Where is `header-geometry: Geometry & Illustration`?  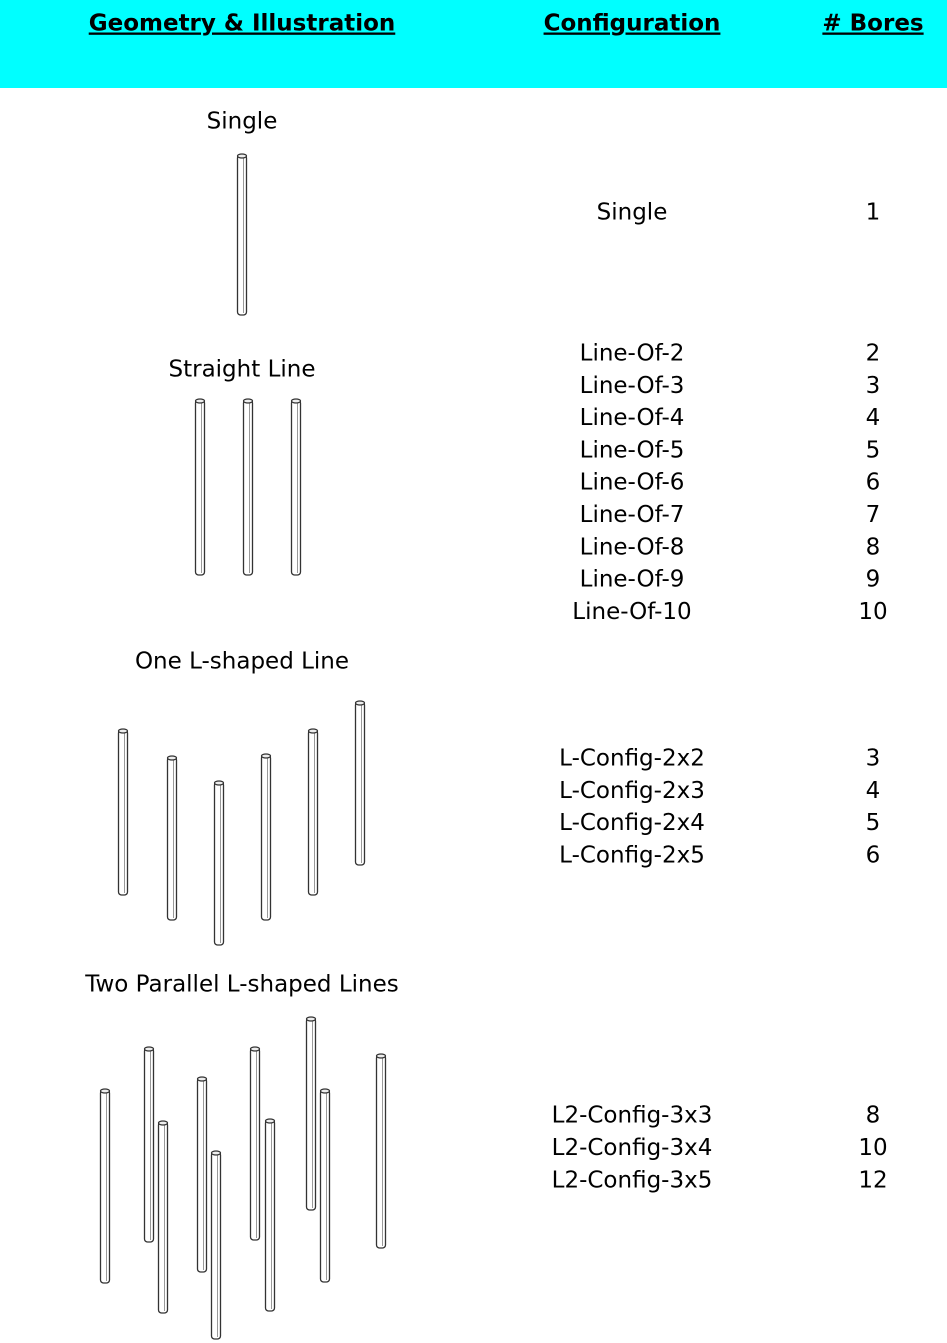
header-geometry: Geometry & Illustration is located at coordinates (242, 24).